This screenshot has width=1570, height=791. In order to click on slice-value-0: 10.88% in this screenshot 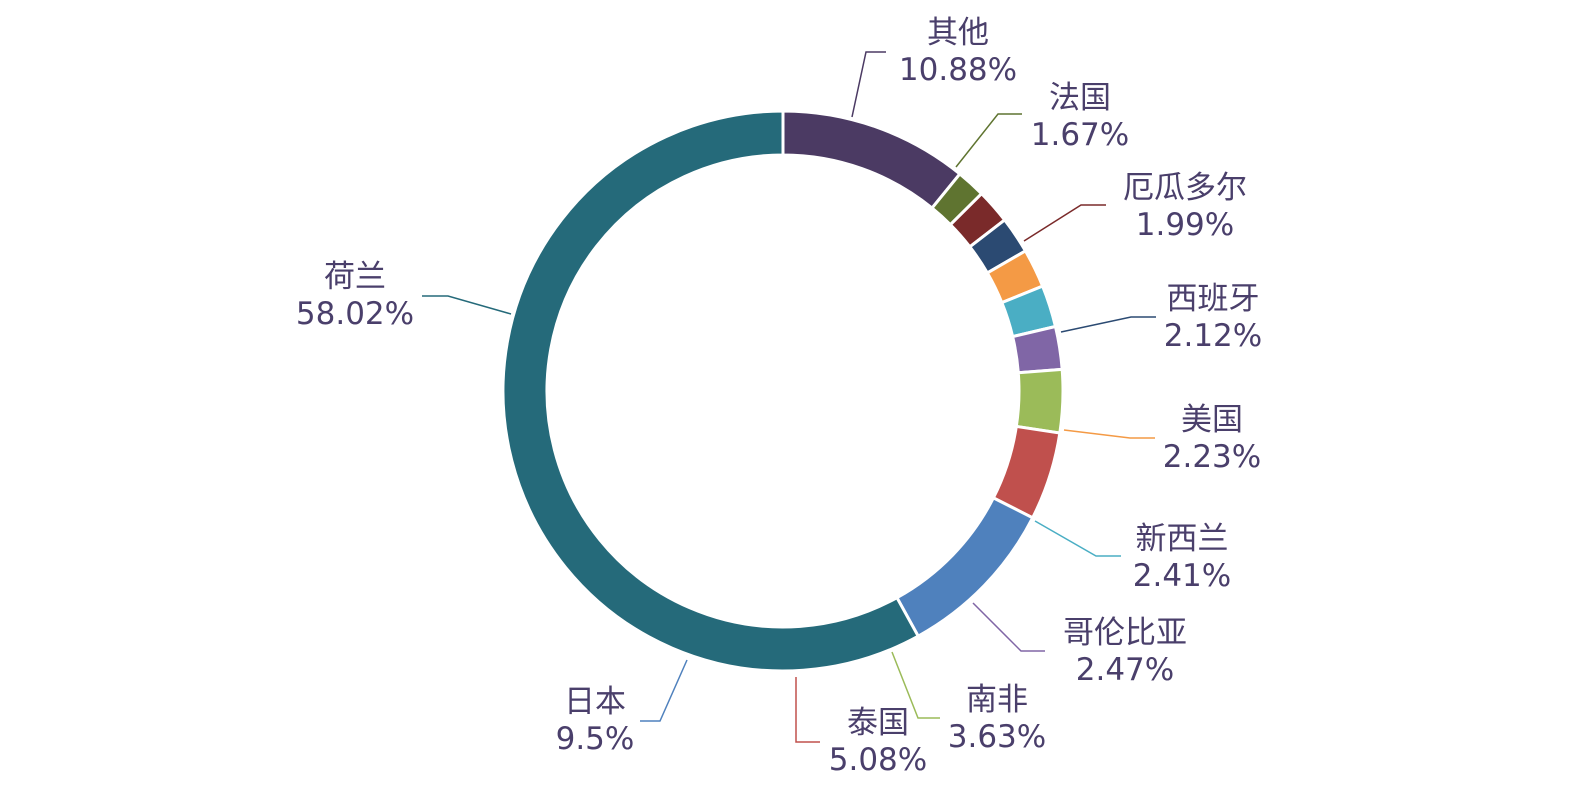, I will do `click(958, 70)`.